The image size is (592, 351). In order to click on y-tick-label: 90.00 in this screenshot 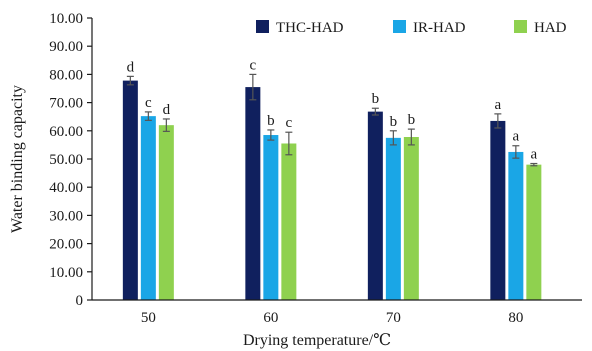, I will do `click(66, 47)`.